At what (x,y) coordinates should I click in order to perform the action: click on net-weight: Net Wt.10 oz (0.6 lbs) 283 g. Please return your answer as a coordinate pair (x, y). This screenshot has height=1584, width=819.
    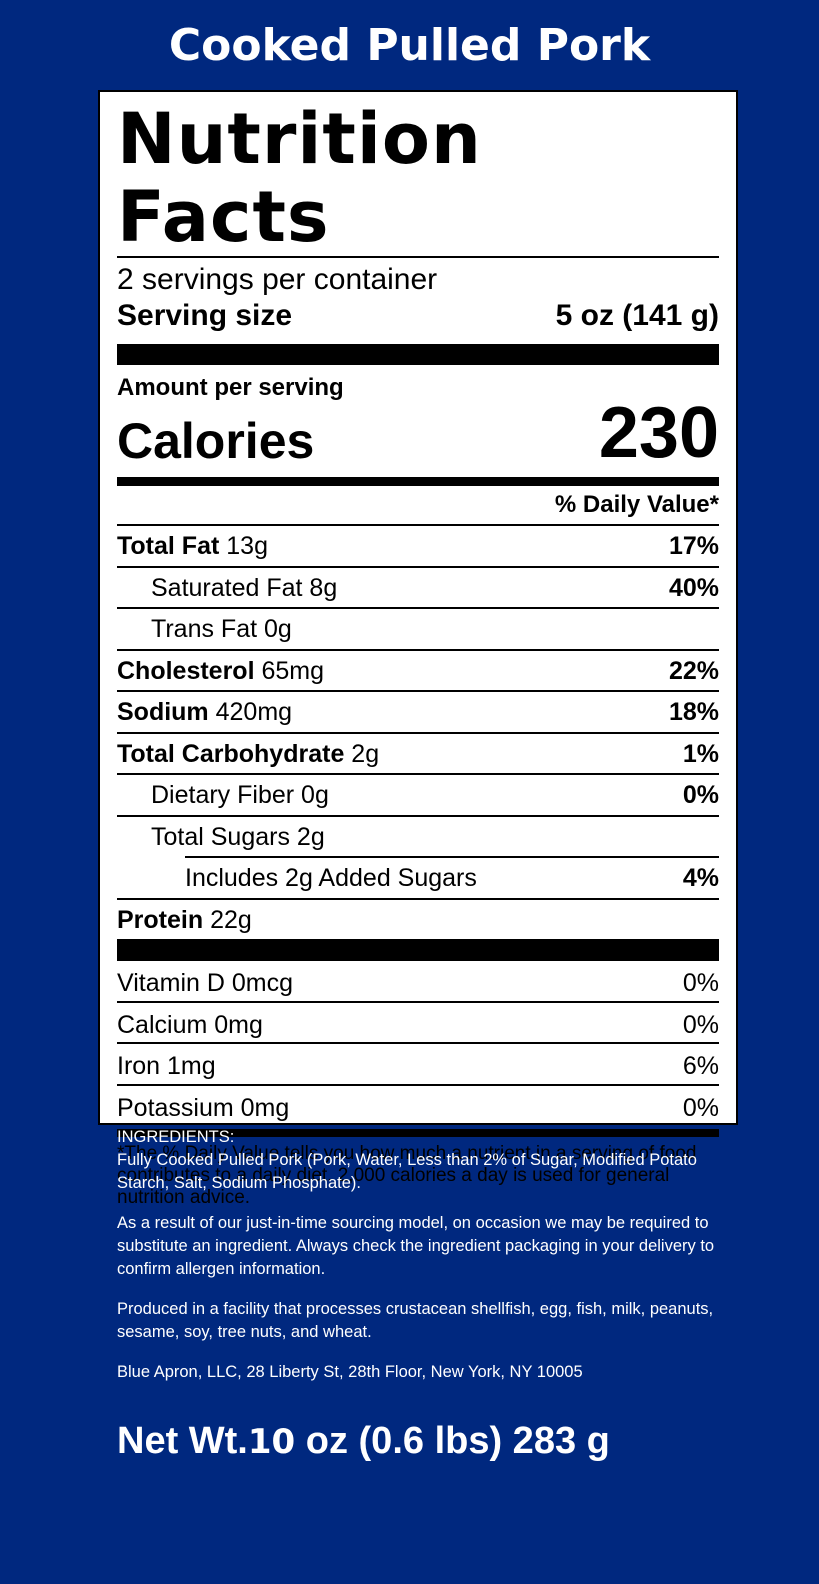
    Looking at the image, I should click on (363, 1441).